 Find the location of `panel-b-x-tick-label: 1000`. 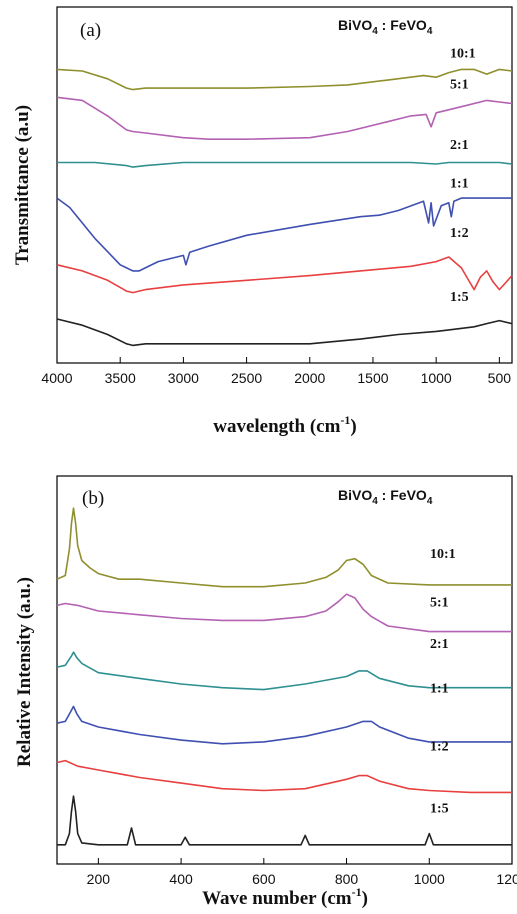

panel-b-x-tick-label: 1000 is located at coordinates (429, 879).